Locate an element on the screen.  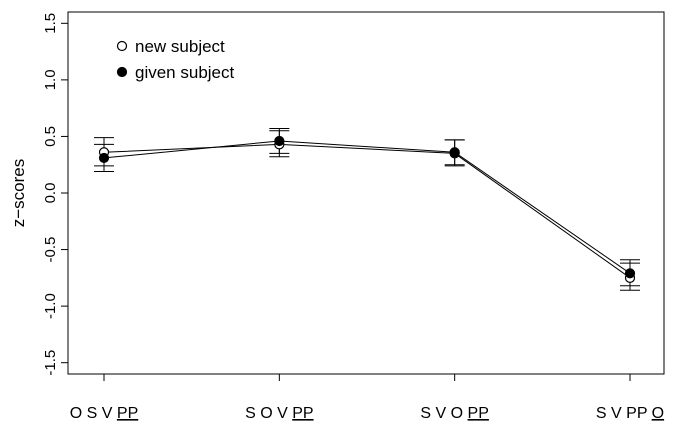
y-tick-label: -1.0 is located at coordinates (50, 306).